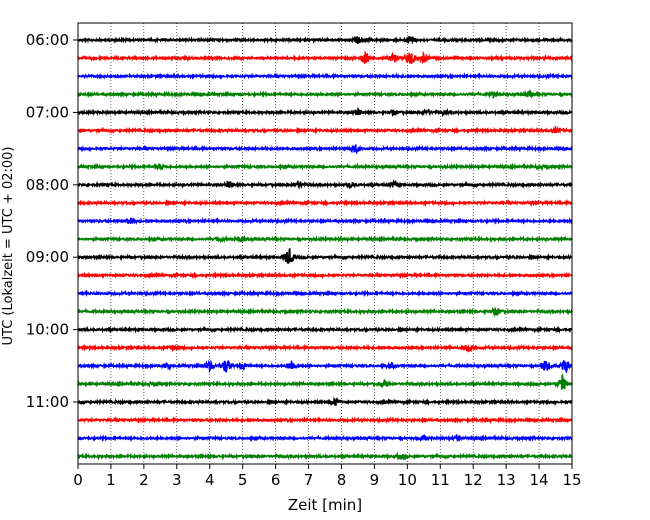  What do you see at coordinates (375, 480) in the screenshot?
I see `x-tick-label: 9` at bounding box center [375, 480].